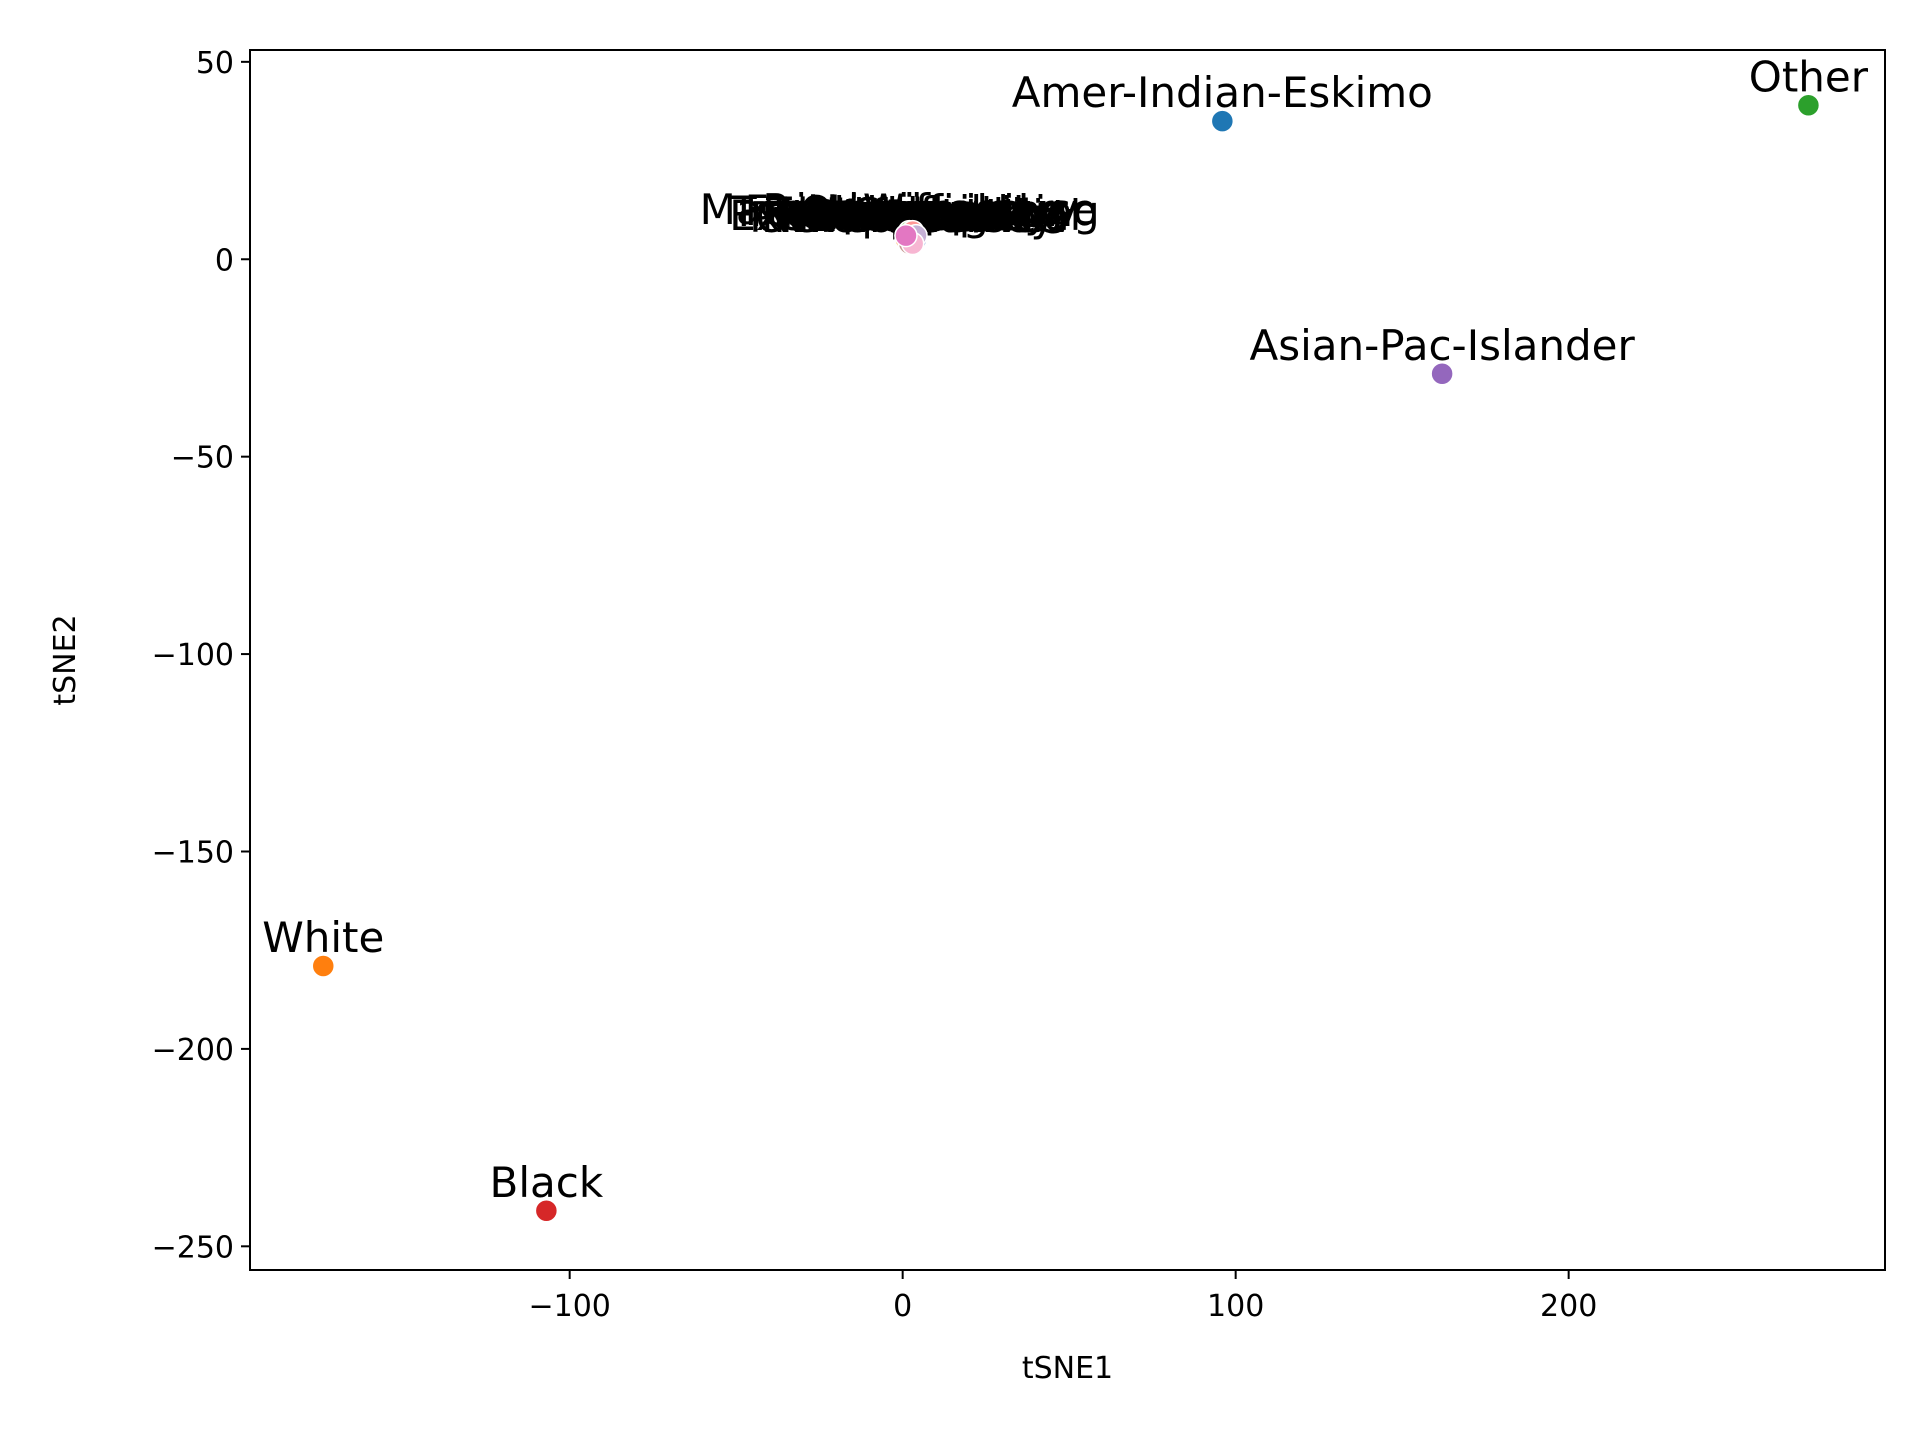  Describe the element at coordinates (1442, 345) in the screenshot. I see `point-label: Asian-Pac-Islander` at that location.